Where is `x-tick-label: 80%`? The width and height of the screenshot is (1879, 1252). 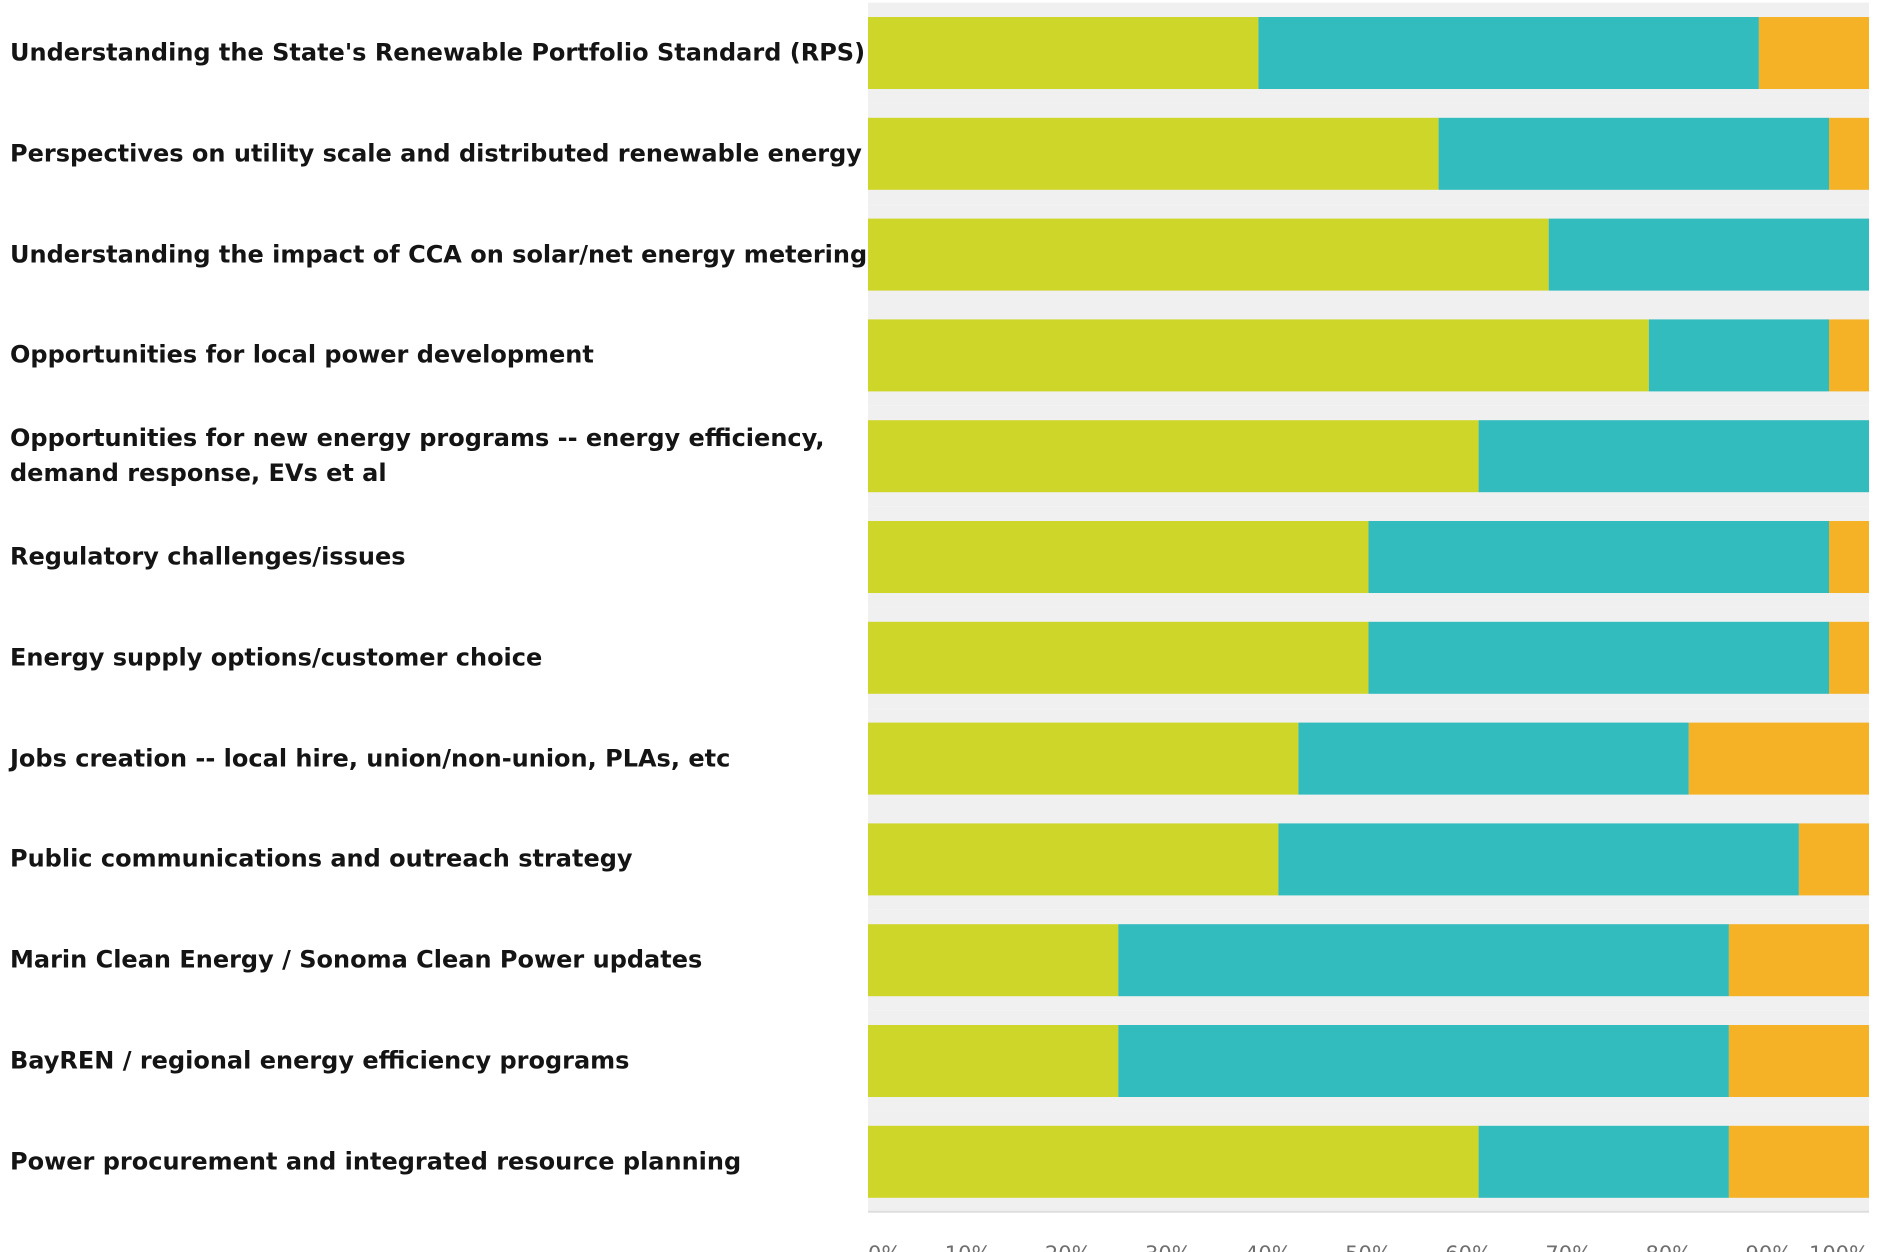
x-tick-label: 80% is located at coordinates (1668, 1247).